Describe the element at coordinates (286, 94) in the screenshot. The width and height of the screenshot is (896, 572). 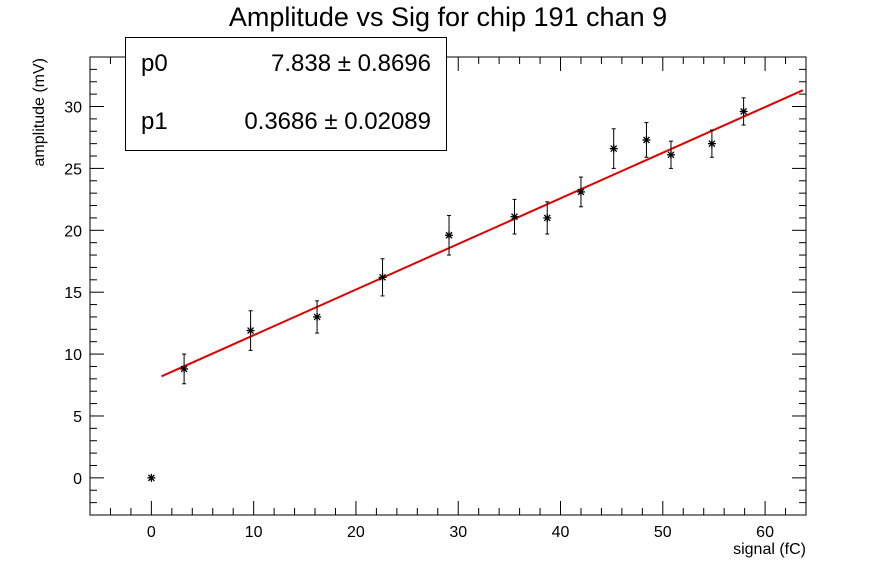
I see `fit-stats-box: p0 7.838 ± 0.8696 p1 0.3686 ± 0.02089` at that location.